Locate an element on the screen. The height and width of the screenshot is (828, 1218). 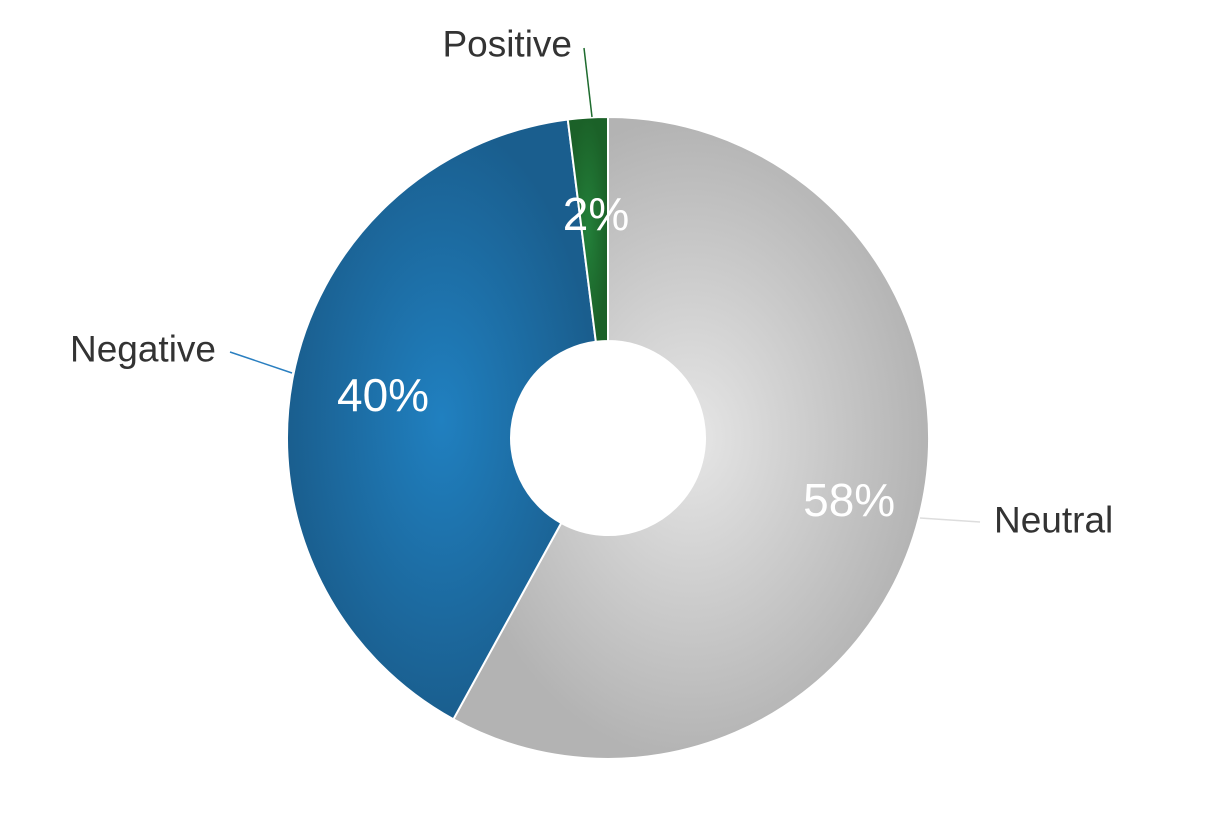
slice-positive is located at coordinates (587, 229).